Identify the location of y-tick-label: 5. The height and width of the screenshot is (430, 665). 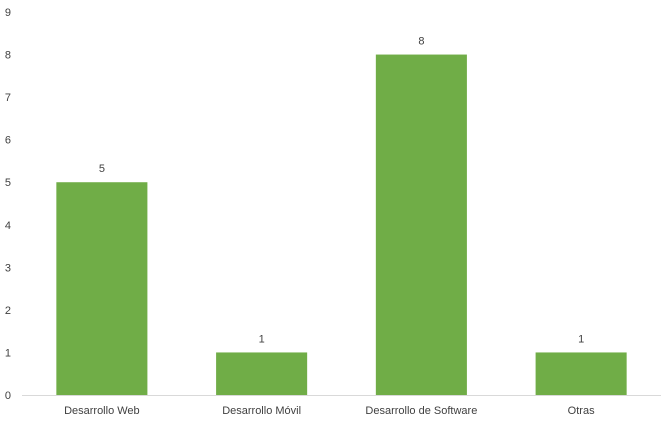
(8, 183).